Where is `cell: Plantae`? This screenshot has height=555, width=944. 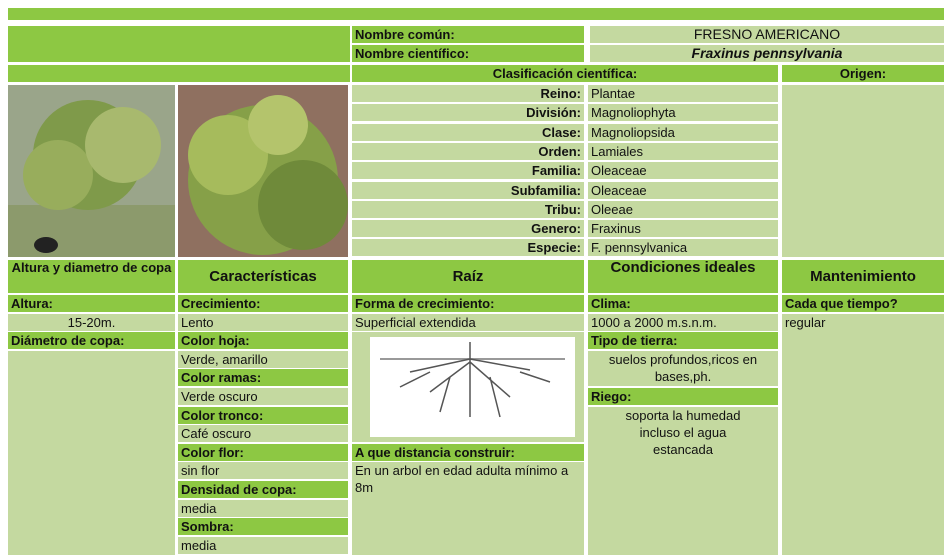
cell: Plantae is located at coordinates (683, 93).